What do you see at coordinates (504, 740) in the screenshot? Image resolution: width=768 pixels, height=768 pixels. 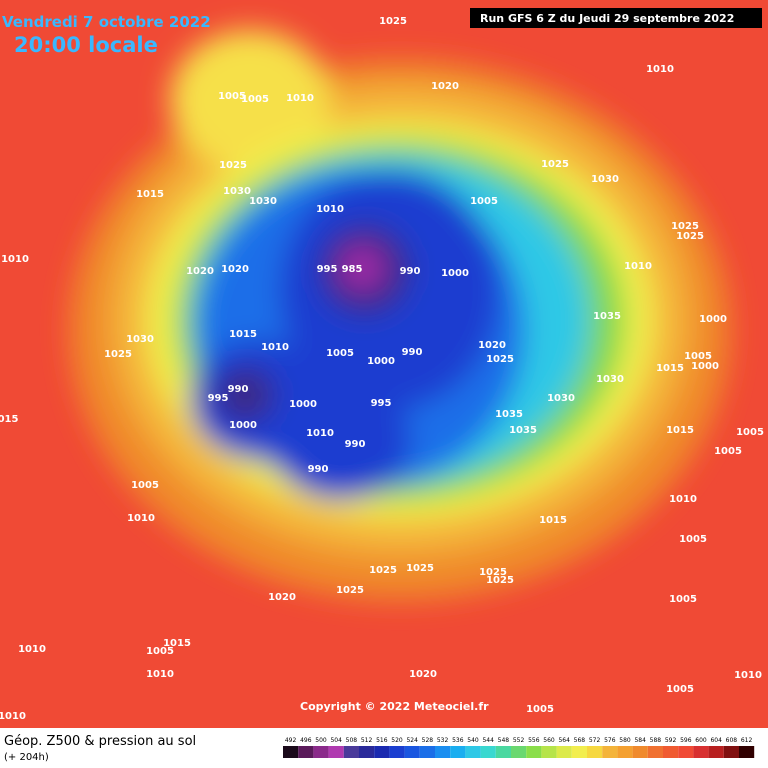 I see `scale-label: 548` at bounding box center [504, 740].